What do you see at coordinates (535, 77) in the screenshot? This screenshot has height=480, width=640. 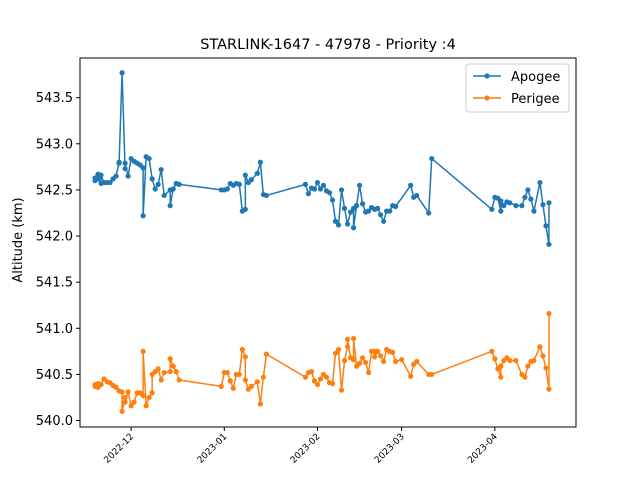 I see `legend-apogee-label: Apogee` at bounding box center [535, 77].